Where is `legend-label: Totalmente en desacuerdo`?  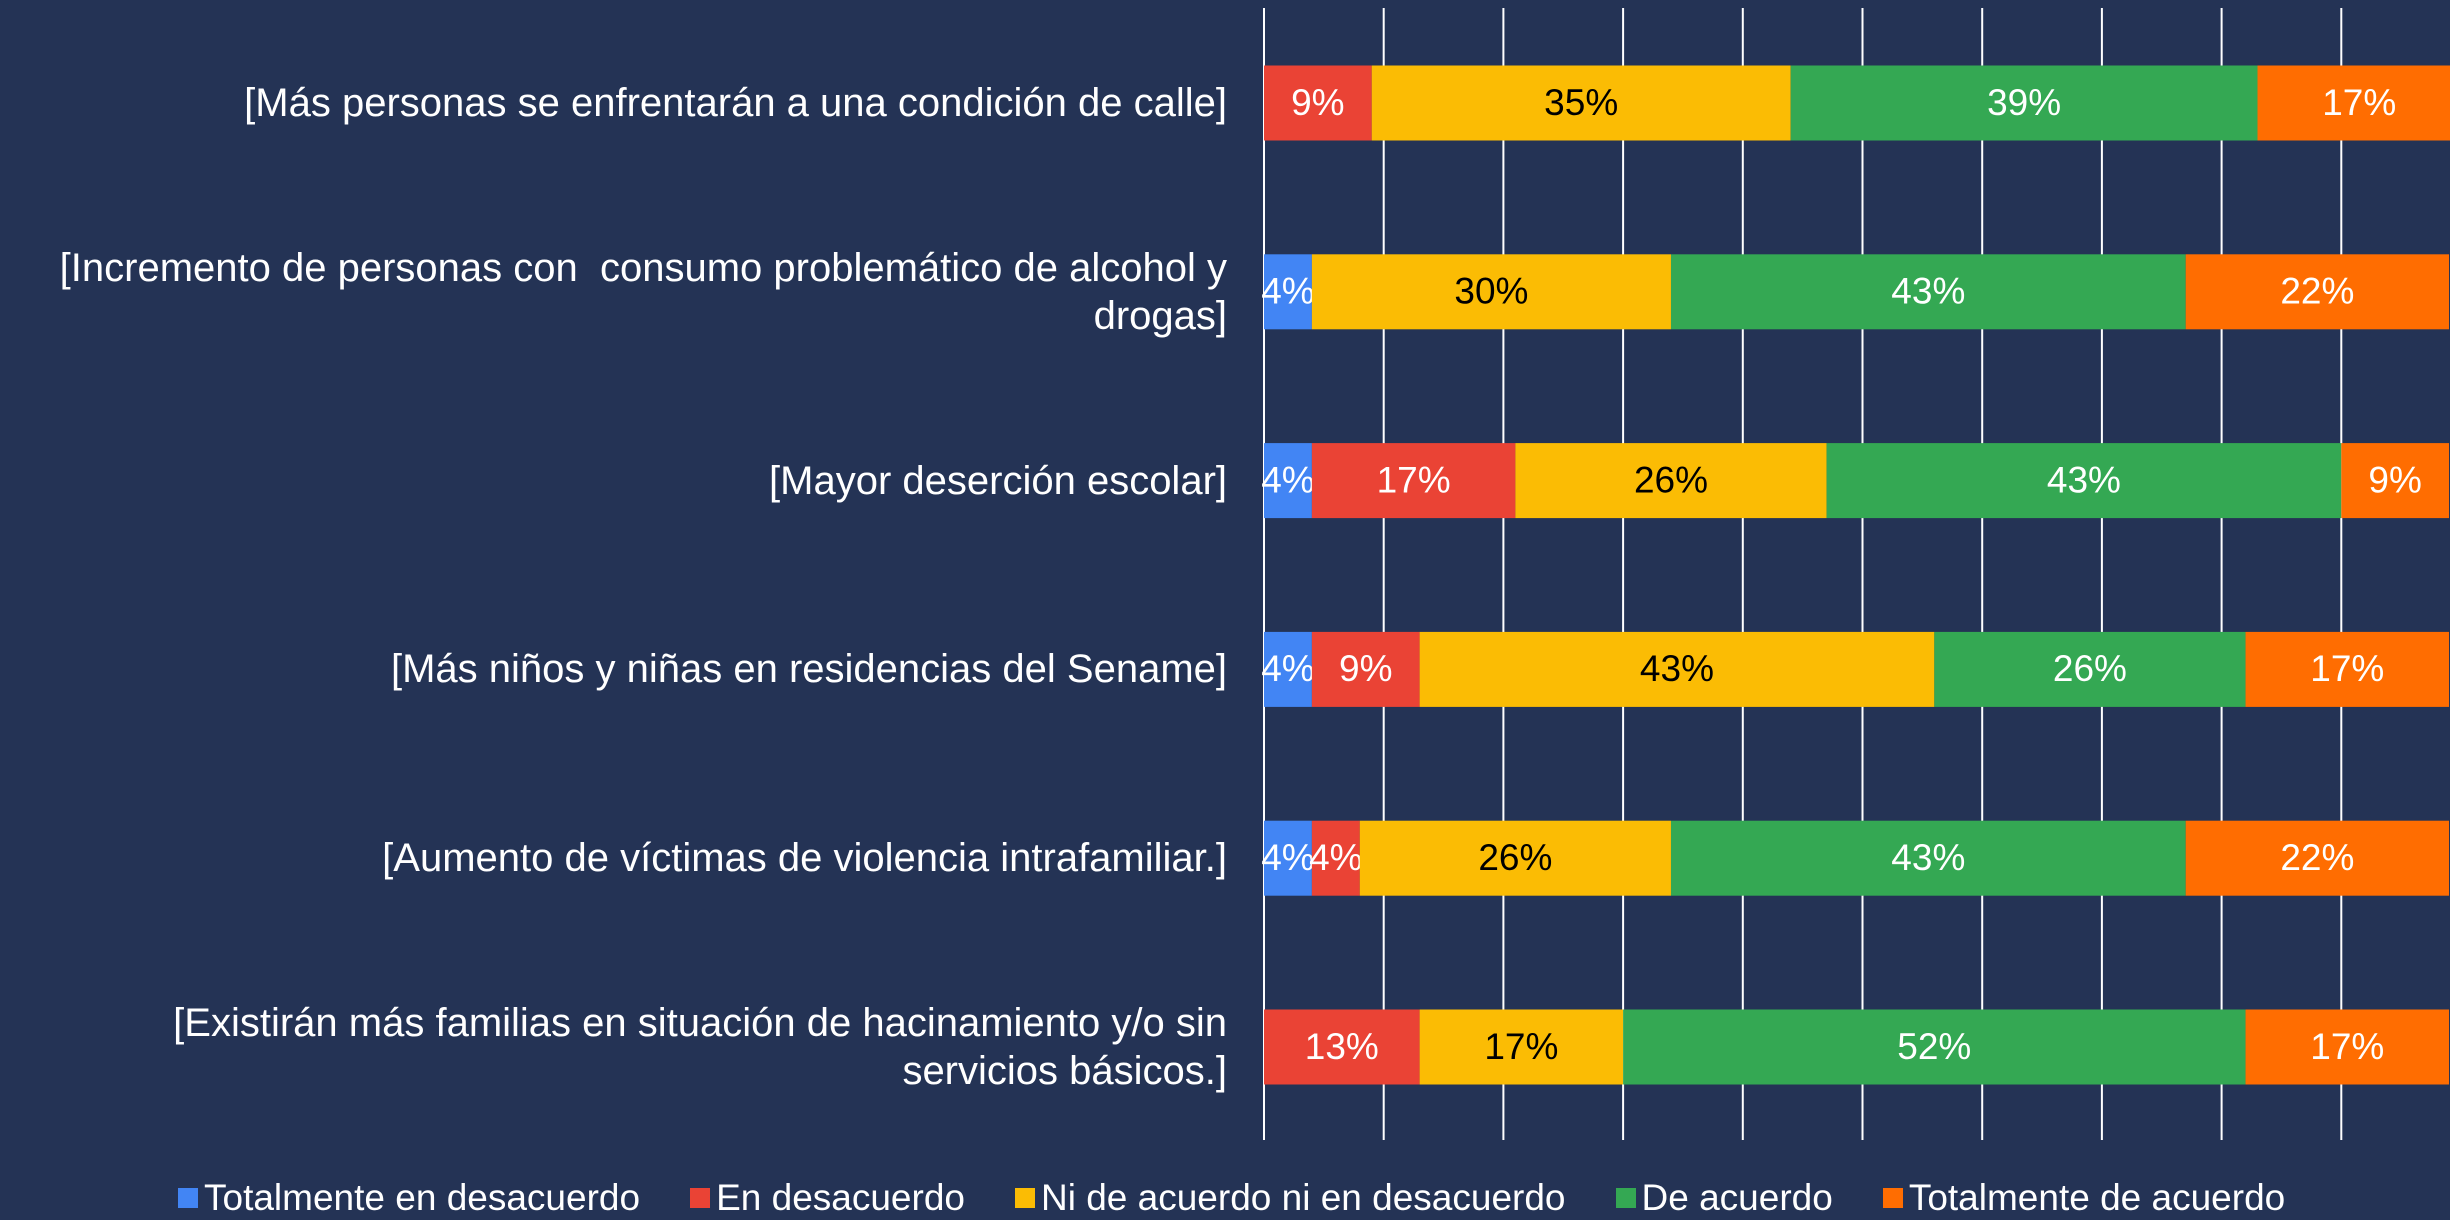
legend-label: Totalmente en desacuerdo is located at coordinates (422, 1197).